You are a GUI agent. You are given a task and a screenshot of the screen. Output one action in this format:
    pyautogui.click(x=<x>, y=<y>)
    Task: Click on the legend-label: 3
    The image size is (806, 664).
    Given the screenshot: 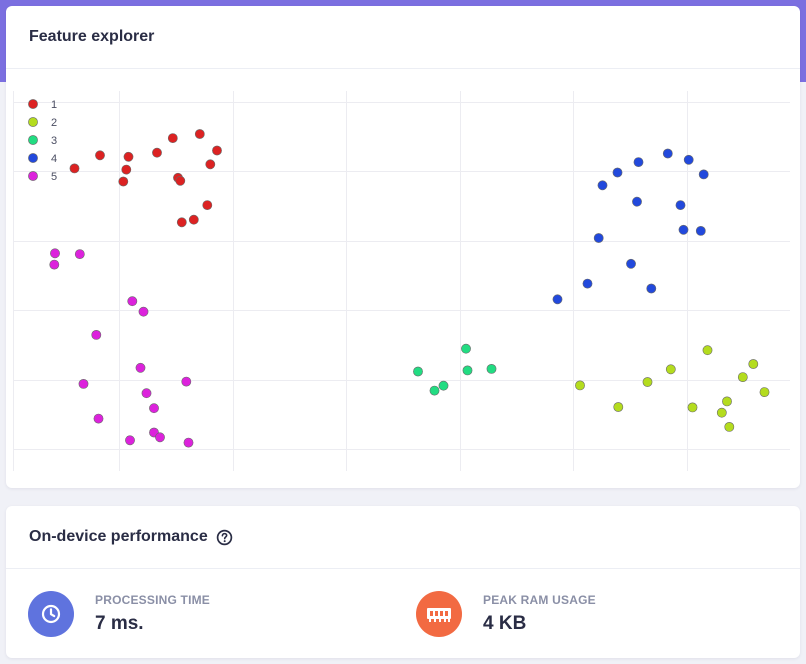 What is the action you would take?
    pyautogui.click(x=54, y=141)
    